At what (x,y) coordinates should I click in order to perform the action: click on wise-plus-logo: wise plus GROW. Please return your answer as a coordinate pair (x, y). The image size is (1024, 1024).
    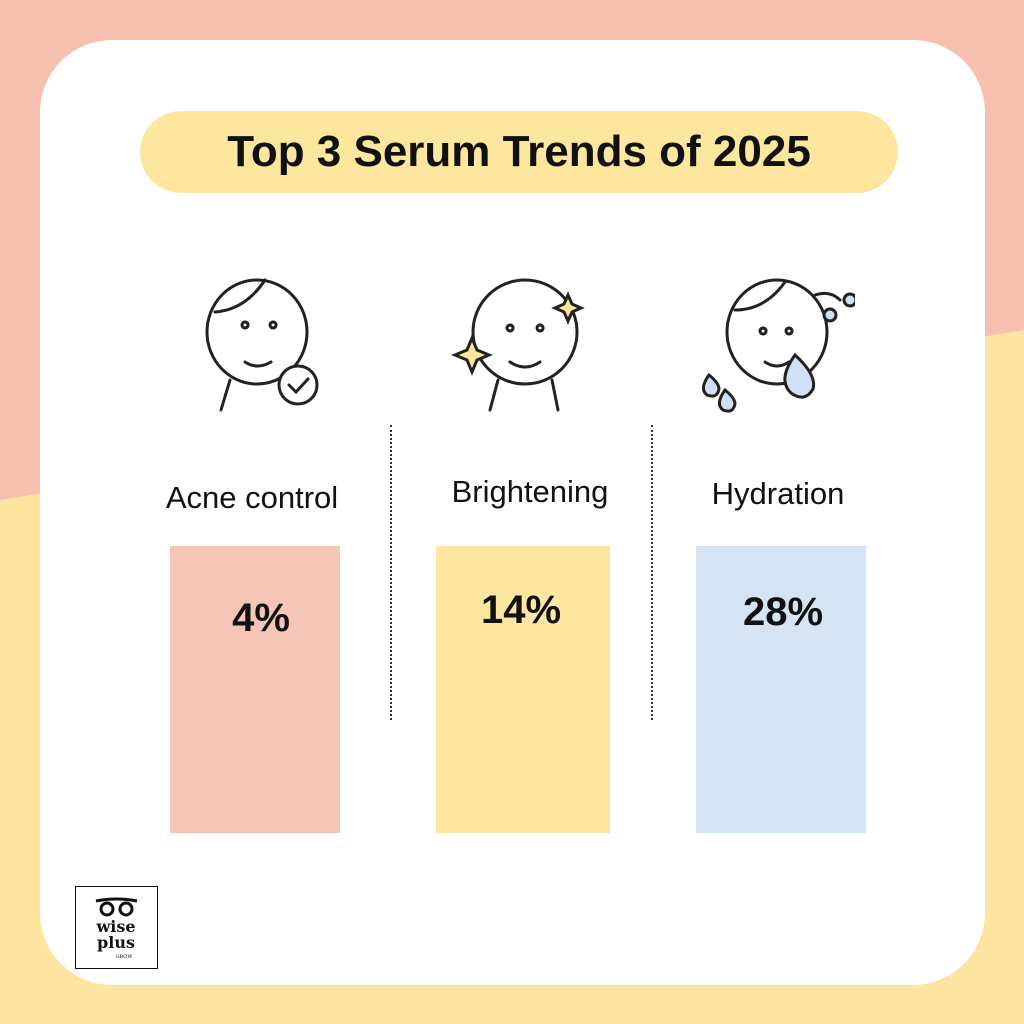
    Looking at the image, I should click on (116, 927).